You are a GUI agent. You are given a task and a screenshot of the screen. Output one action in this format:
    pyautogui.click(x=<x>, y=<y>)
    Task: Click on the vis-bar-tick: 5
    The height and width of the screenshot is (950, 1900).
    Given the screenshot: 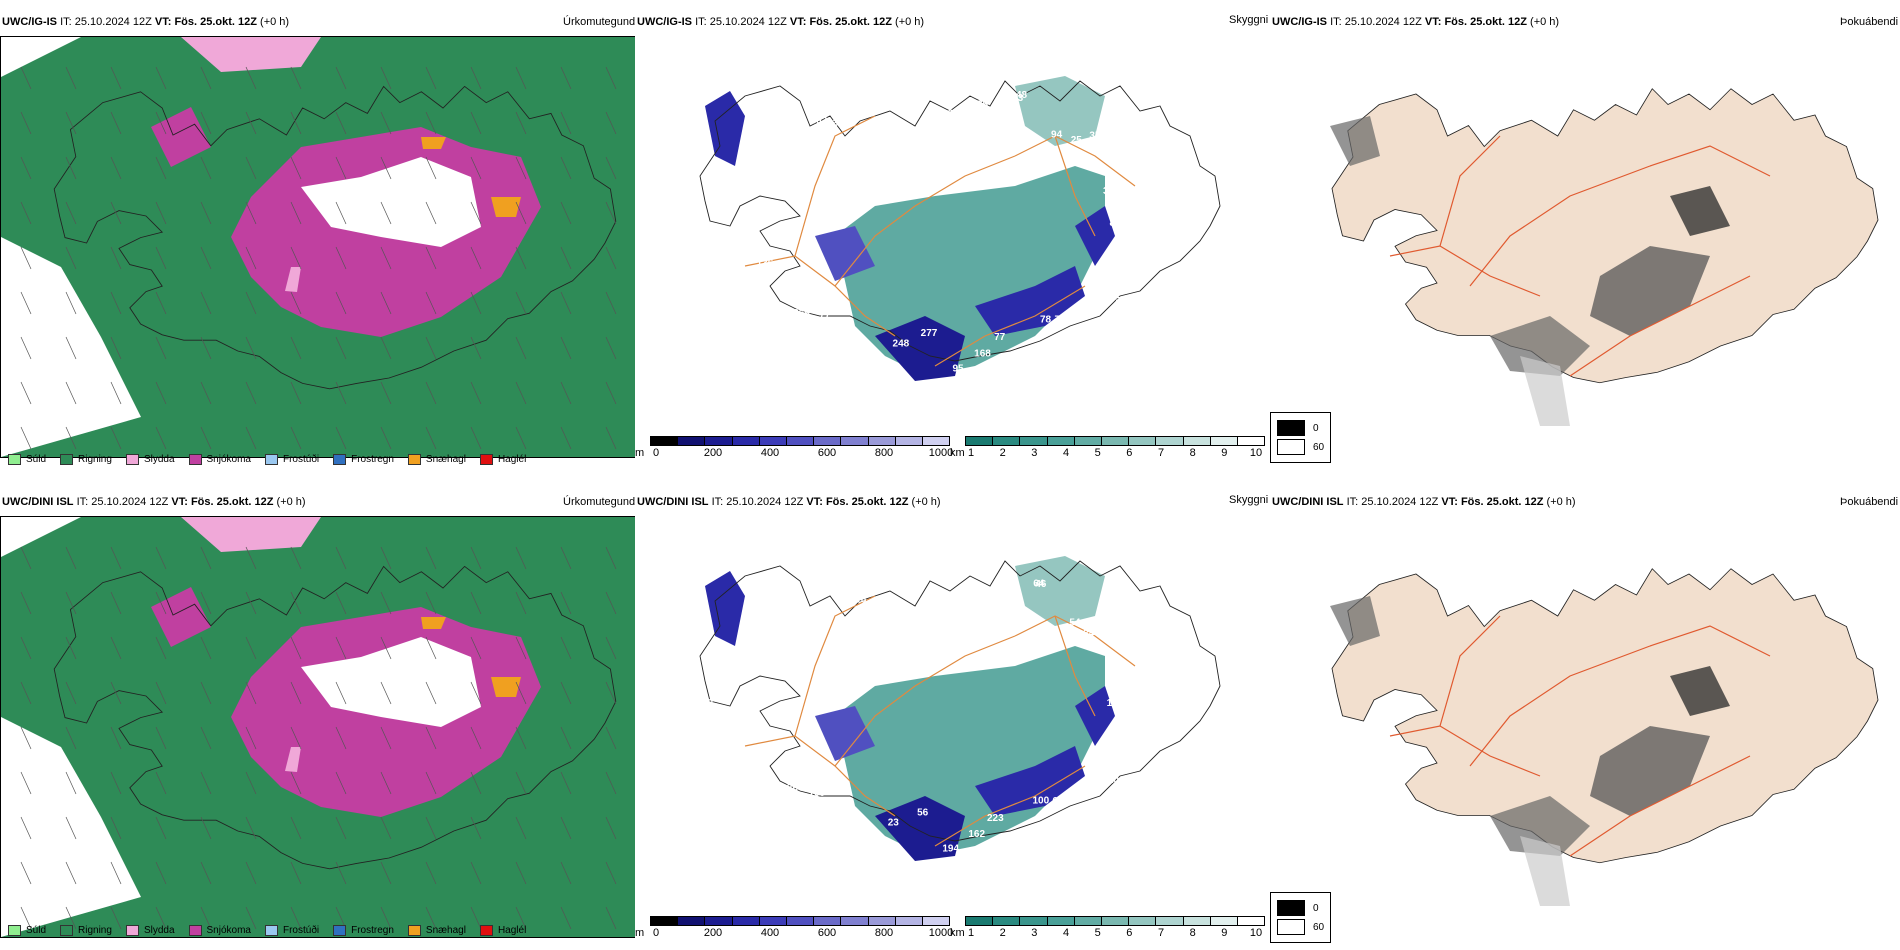 What is the action you would take?
    pyautogui.click(x=1097, y=453)
    